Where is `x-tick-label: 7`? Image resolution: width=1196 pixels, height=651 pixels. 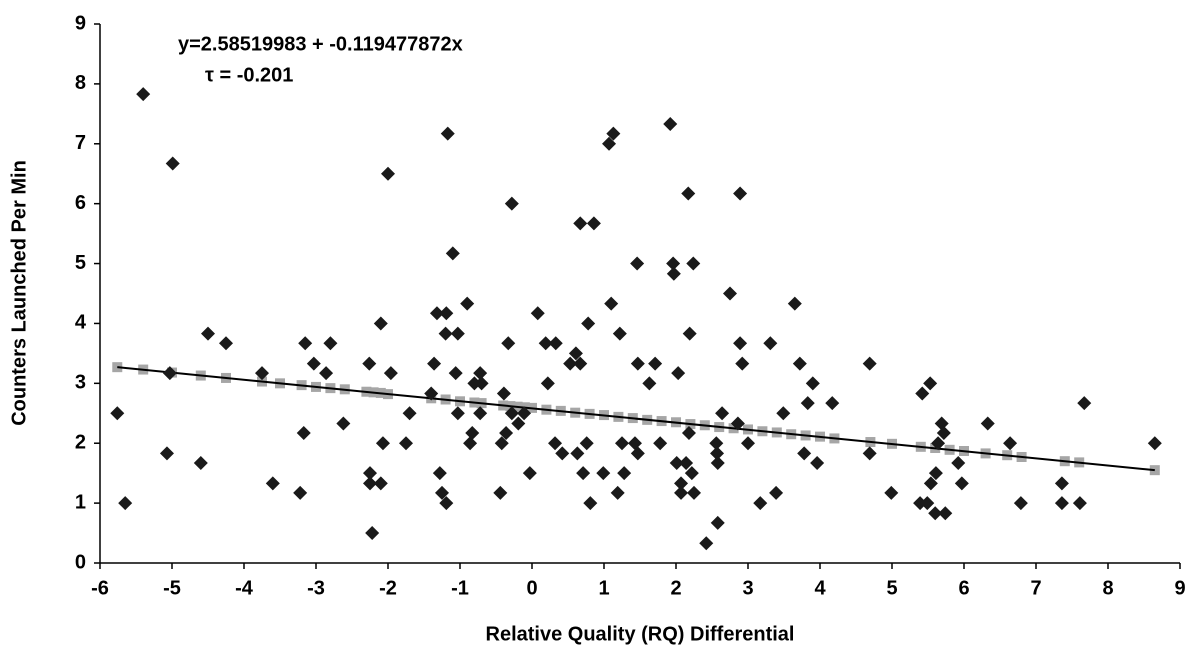 x-tick-label: 7 is located at coordinates (1035, 588).